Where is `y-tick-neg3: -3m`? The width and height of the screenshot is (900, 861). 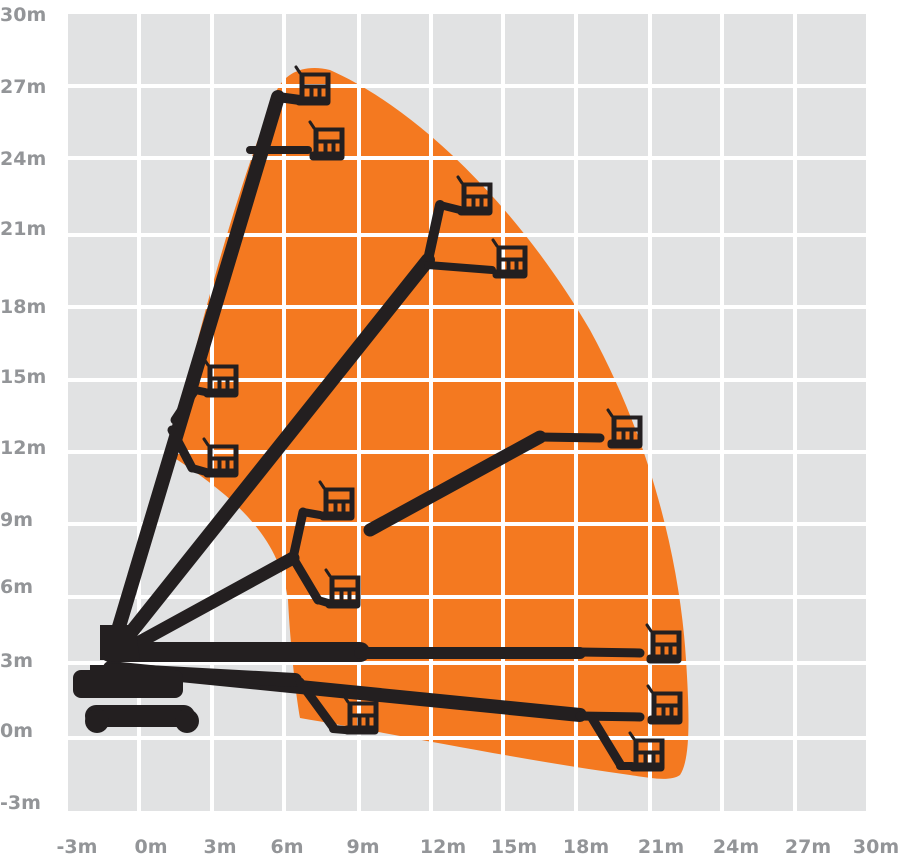
y-tick-neg3: -3m is located at coordinates (20, 803).